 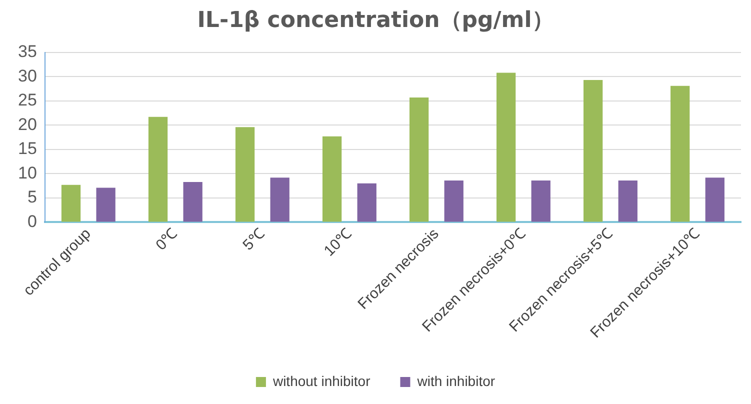 What do you see at coordinates (27, 124) in the screenshot?
I see `y-tick-label: 20` at bounding box center [27, 124].